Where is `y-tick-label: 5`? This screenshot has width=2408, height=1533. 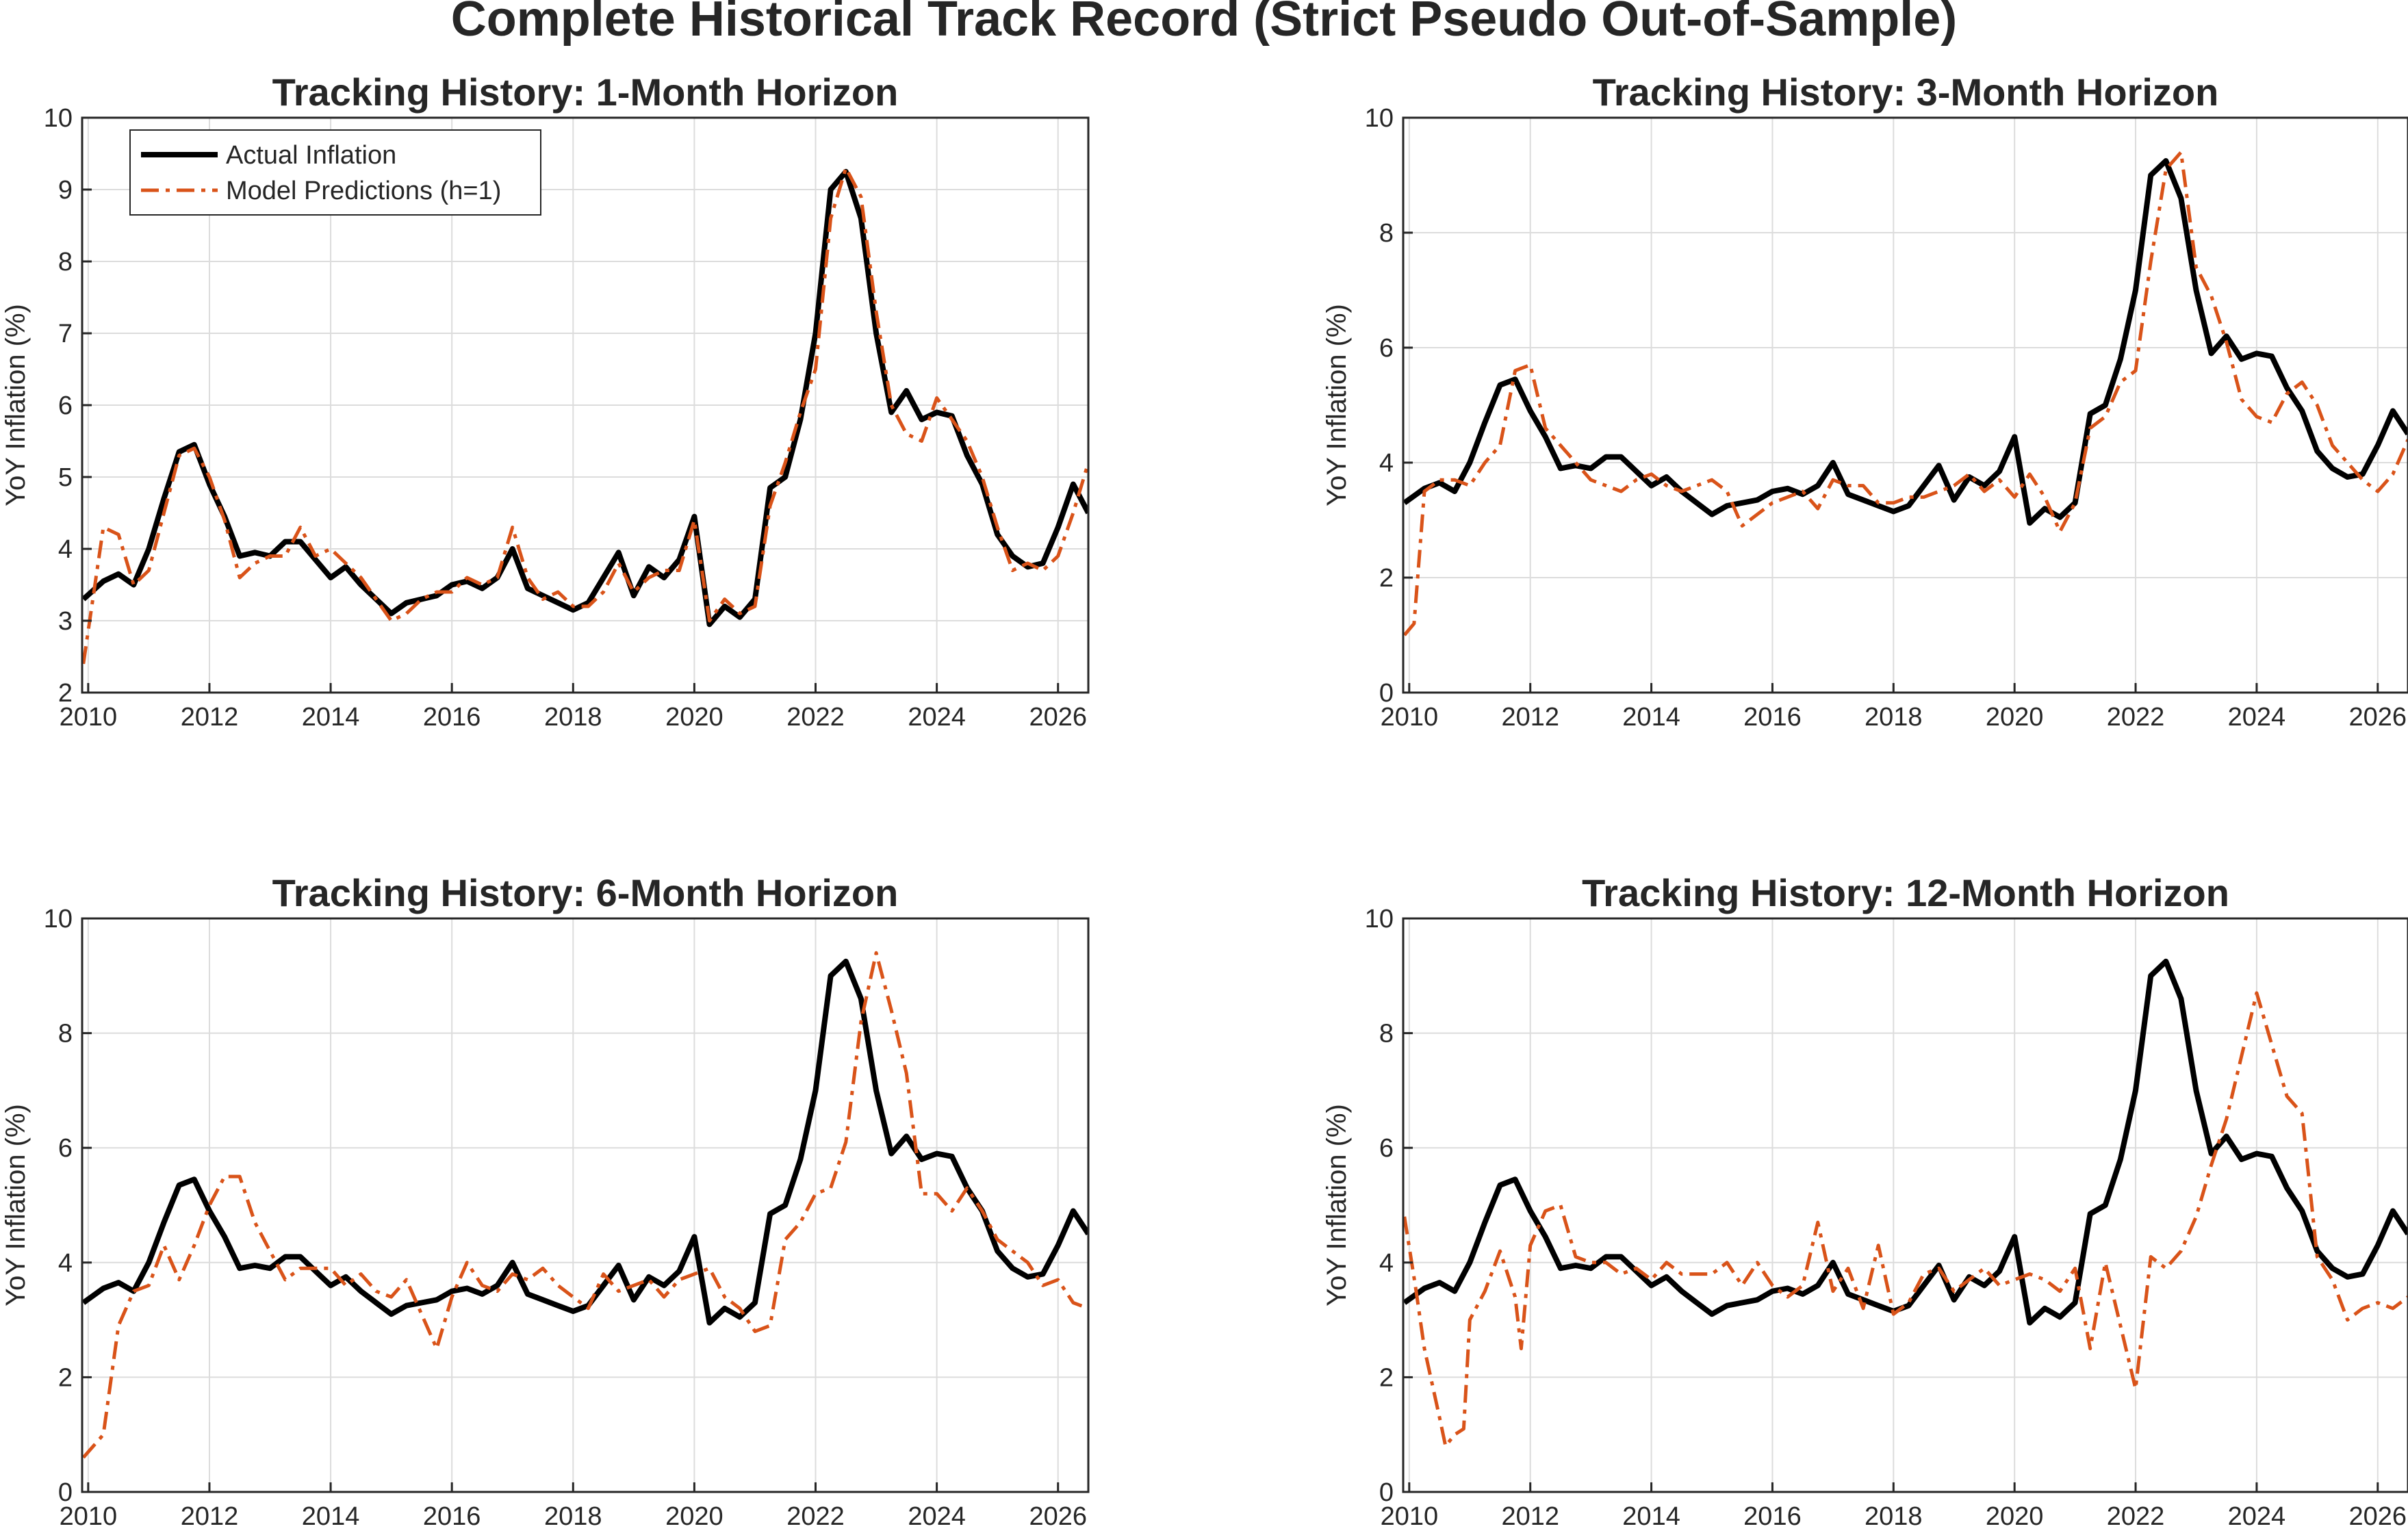 y-tick-label: 5 is located at coordinates (65, 477).